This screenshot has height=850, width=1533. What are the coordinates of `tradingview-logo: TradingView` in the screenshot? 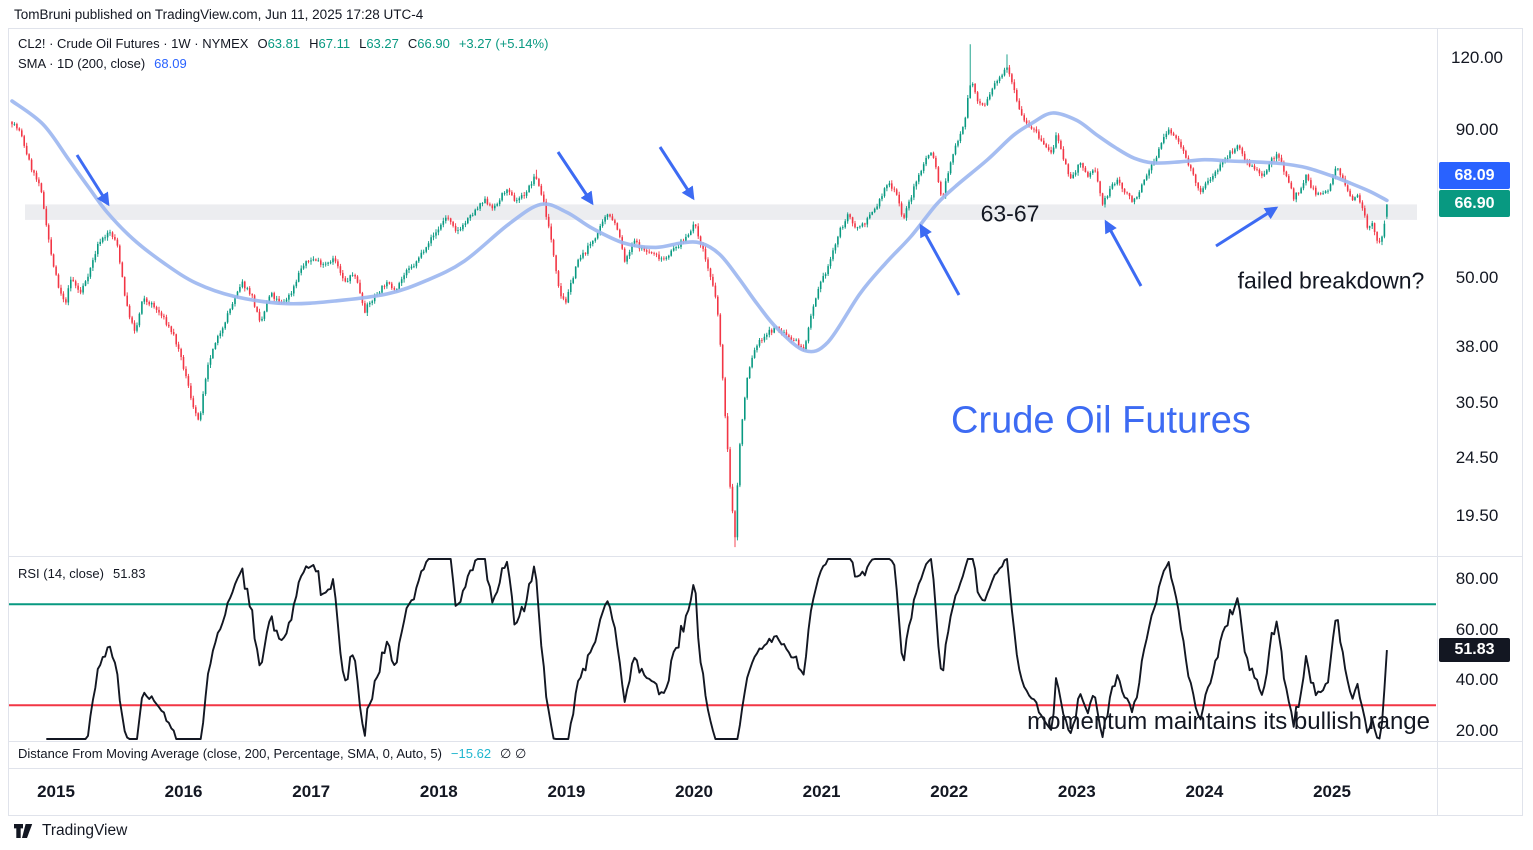 It's located at (70, 831).